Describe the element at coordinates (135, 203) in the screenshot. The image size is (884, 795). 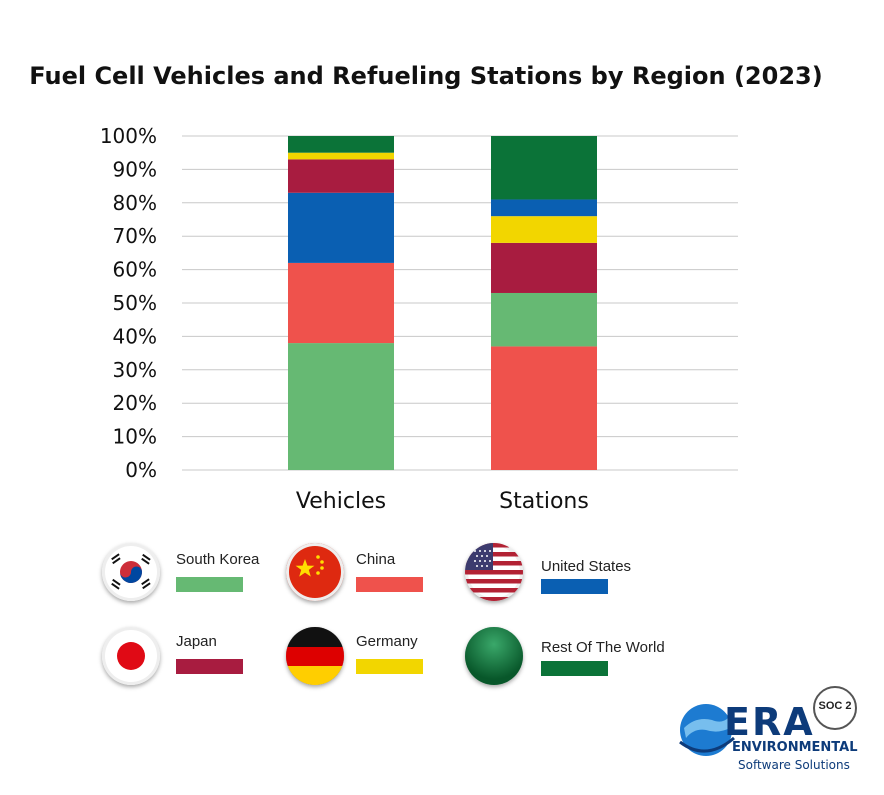
I see `y-tick-label: 80%` at that location.